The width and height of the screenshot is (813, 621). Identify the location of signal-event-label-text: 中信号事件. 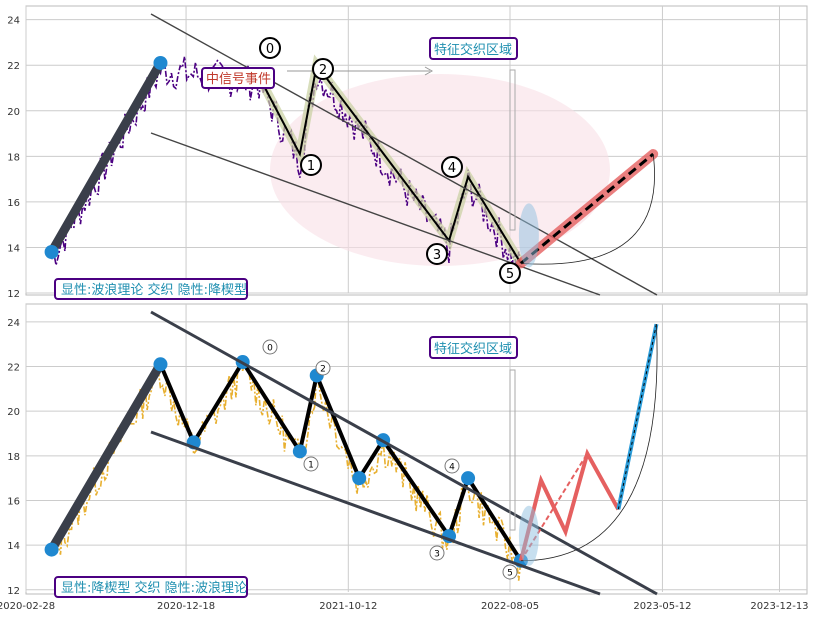
(238, 79).